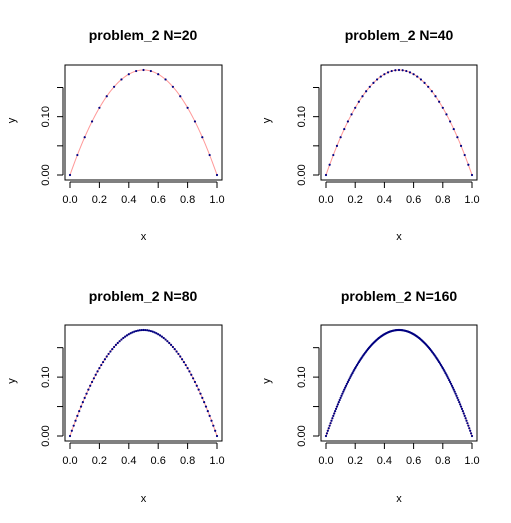 The image size is (511, 523). Describe the element at coordinates (399, 122) in the screenshot. I see `plot-frame` at that location.